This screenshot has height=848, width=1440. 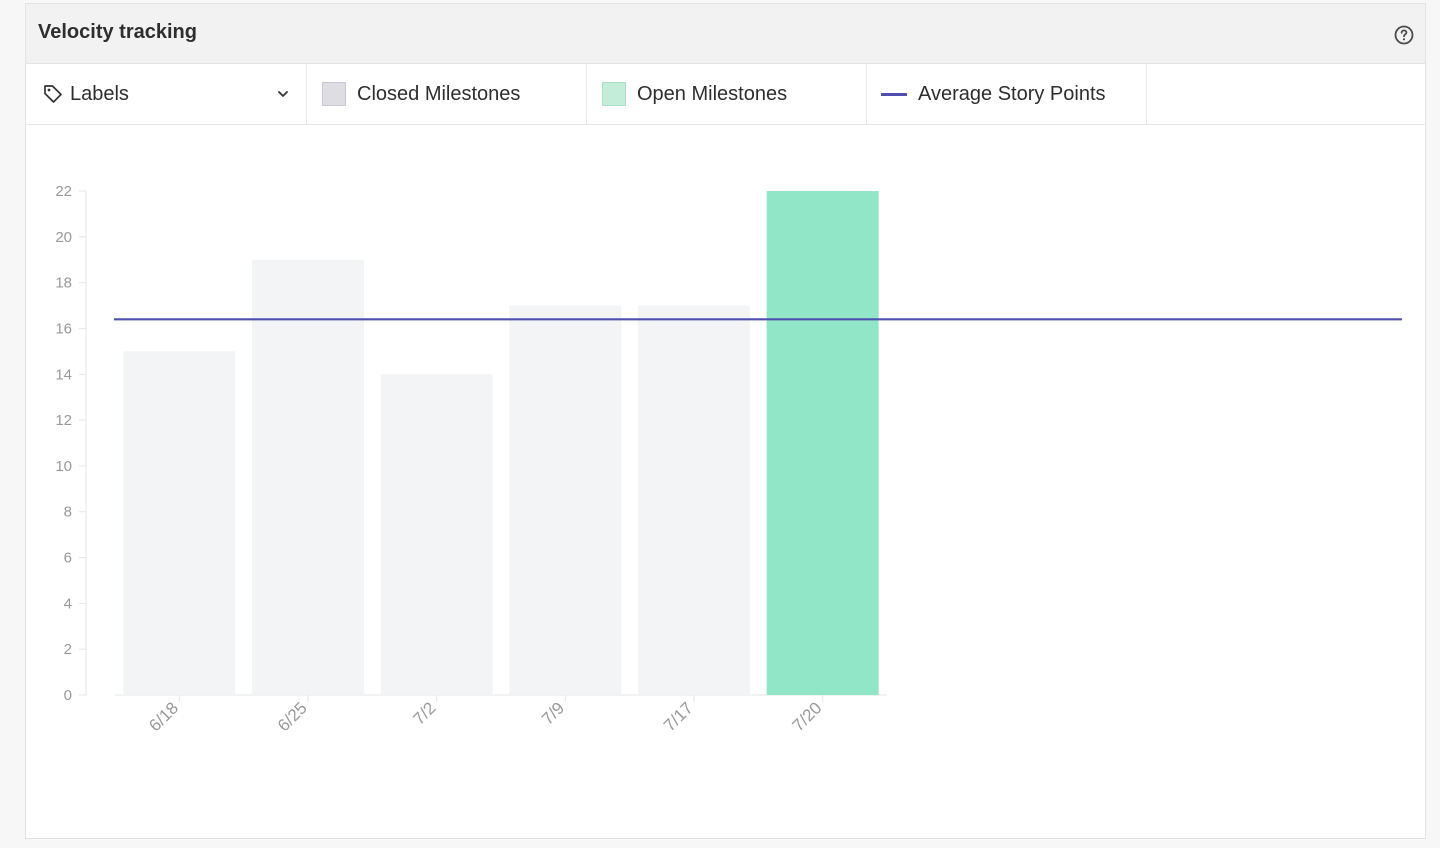 I want to click on x-tick-label: 7/9, so click(x=553, y=713).